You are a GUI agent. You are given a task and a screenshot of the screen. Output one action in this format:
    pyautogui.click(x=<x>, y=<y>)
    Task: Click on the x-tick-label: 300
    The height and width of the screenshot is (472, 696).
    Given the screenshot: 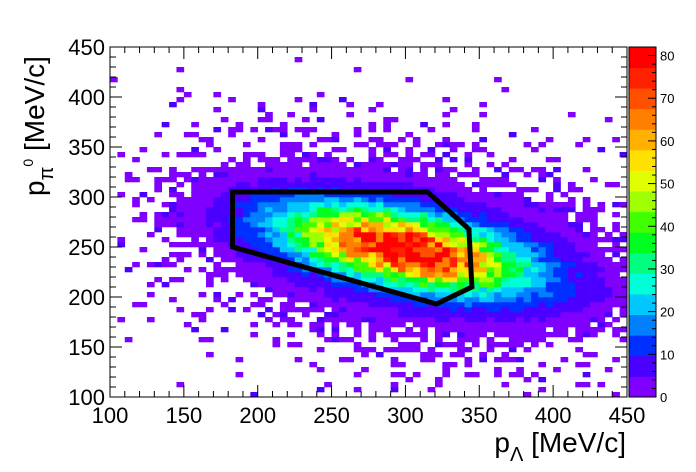 What is the action you would take?
    pyautogui.click(x=405, y=415)
    